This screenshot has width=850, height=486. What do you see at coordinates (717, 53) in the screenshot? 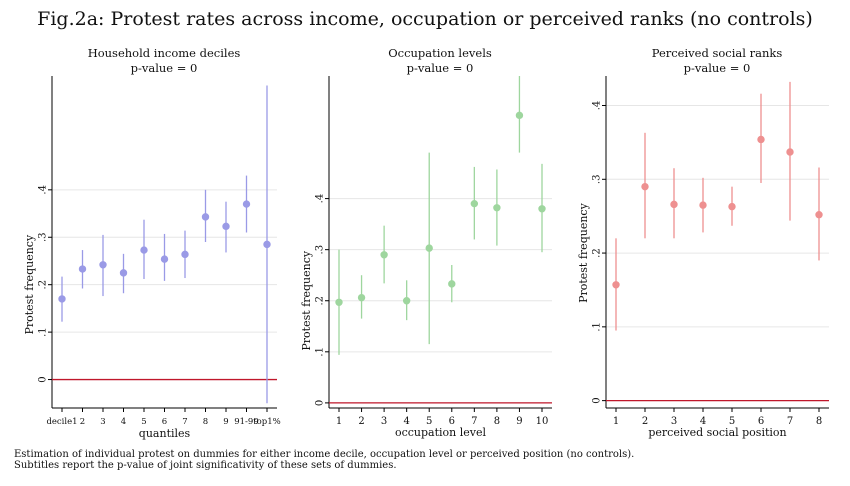
I see `panel-title: Perceived social ranks` at bounding box center [717, 53].